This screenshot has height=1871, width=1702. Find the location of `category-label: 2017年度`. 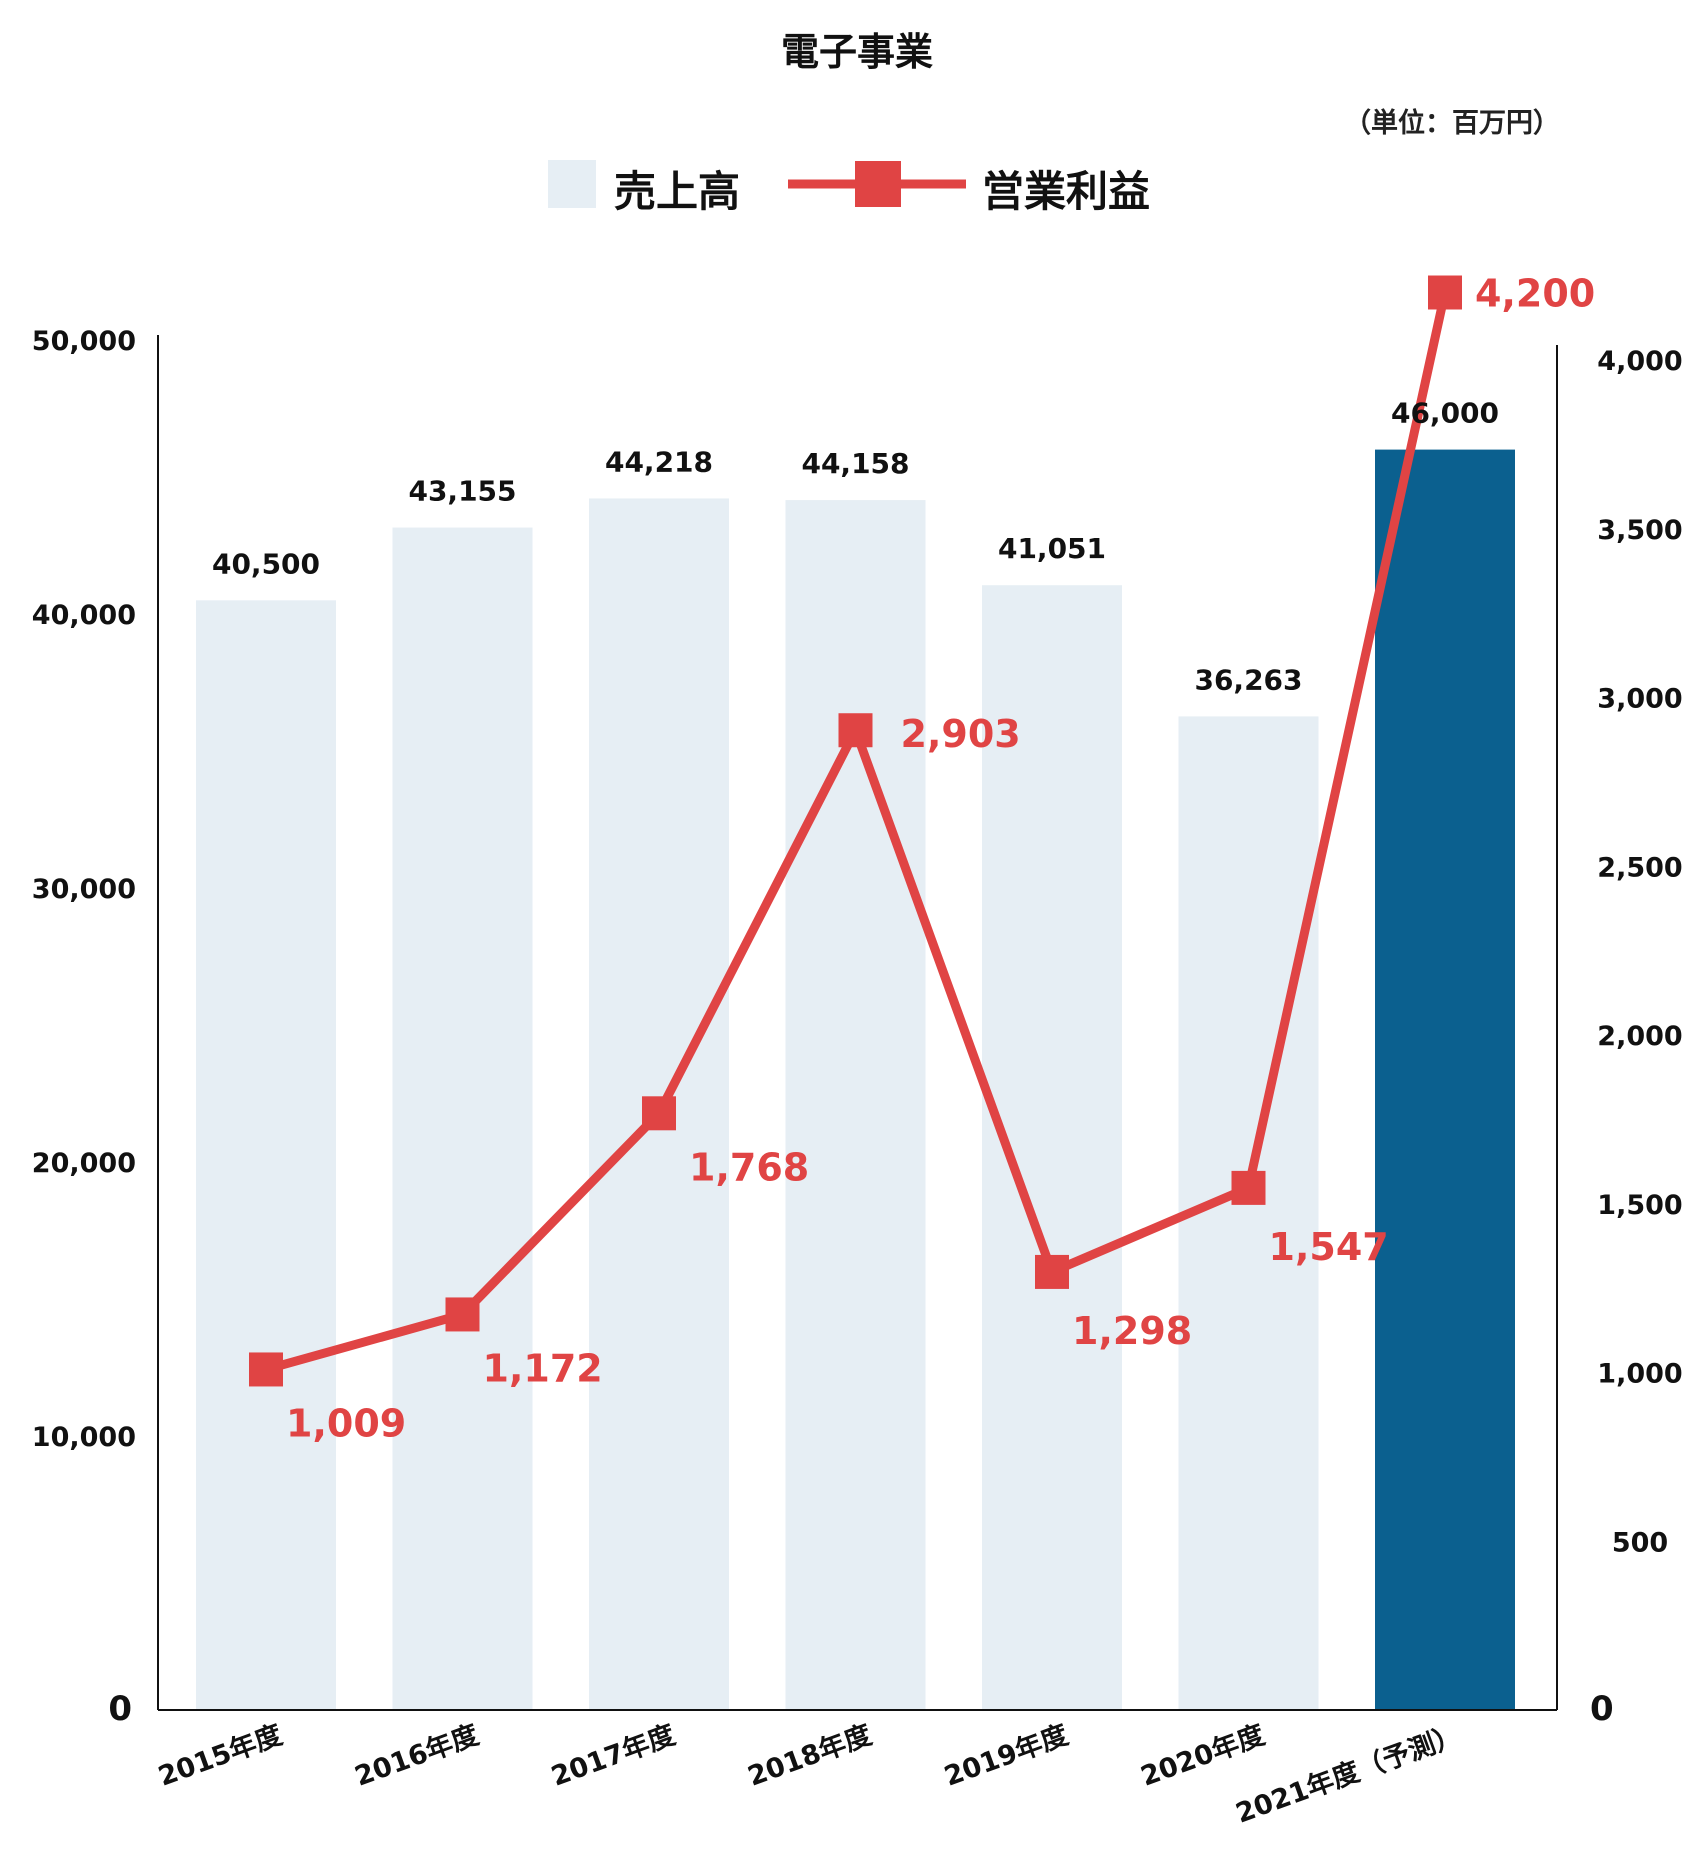

category-label: 2017年度 is located at coordinates (613, 1756).